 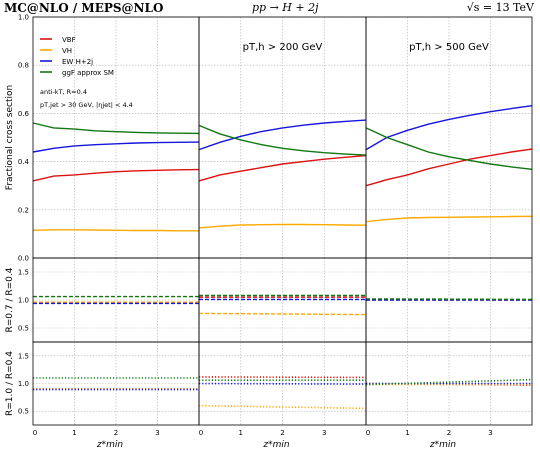 What do you see at coordinates (63, 92) in the screenshot?
I see `annotation-text: anti-kT, R=0.4` at bounding box center [63, 92].